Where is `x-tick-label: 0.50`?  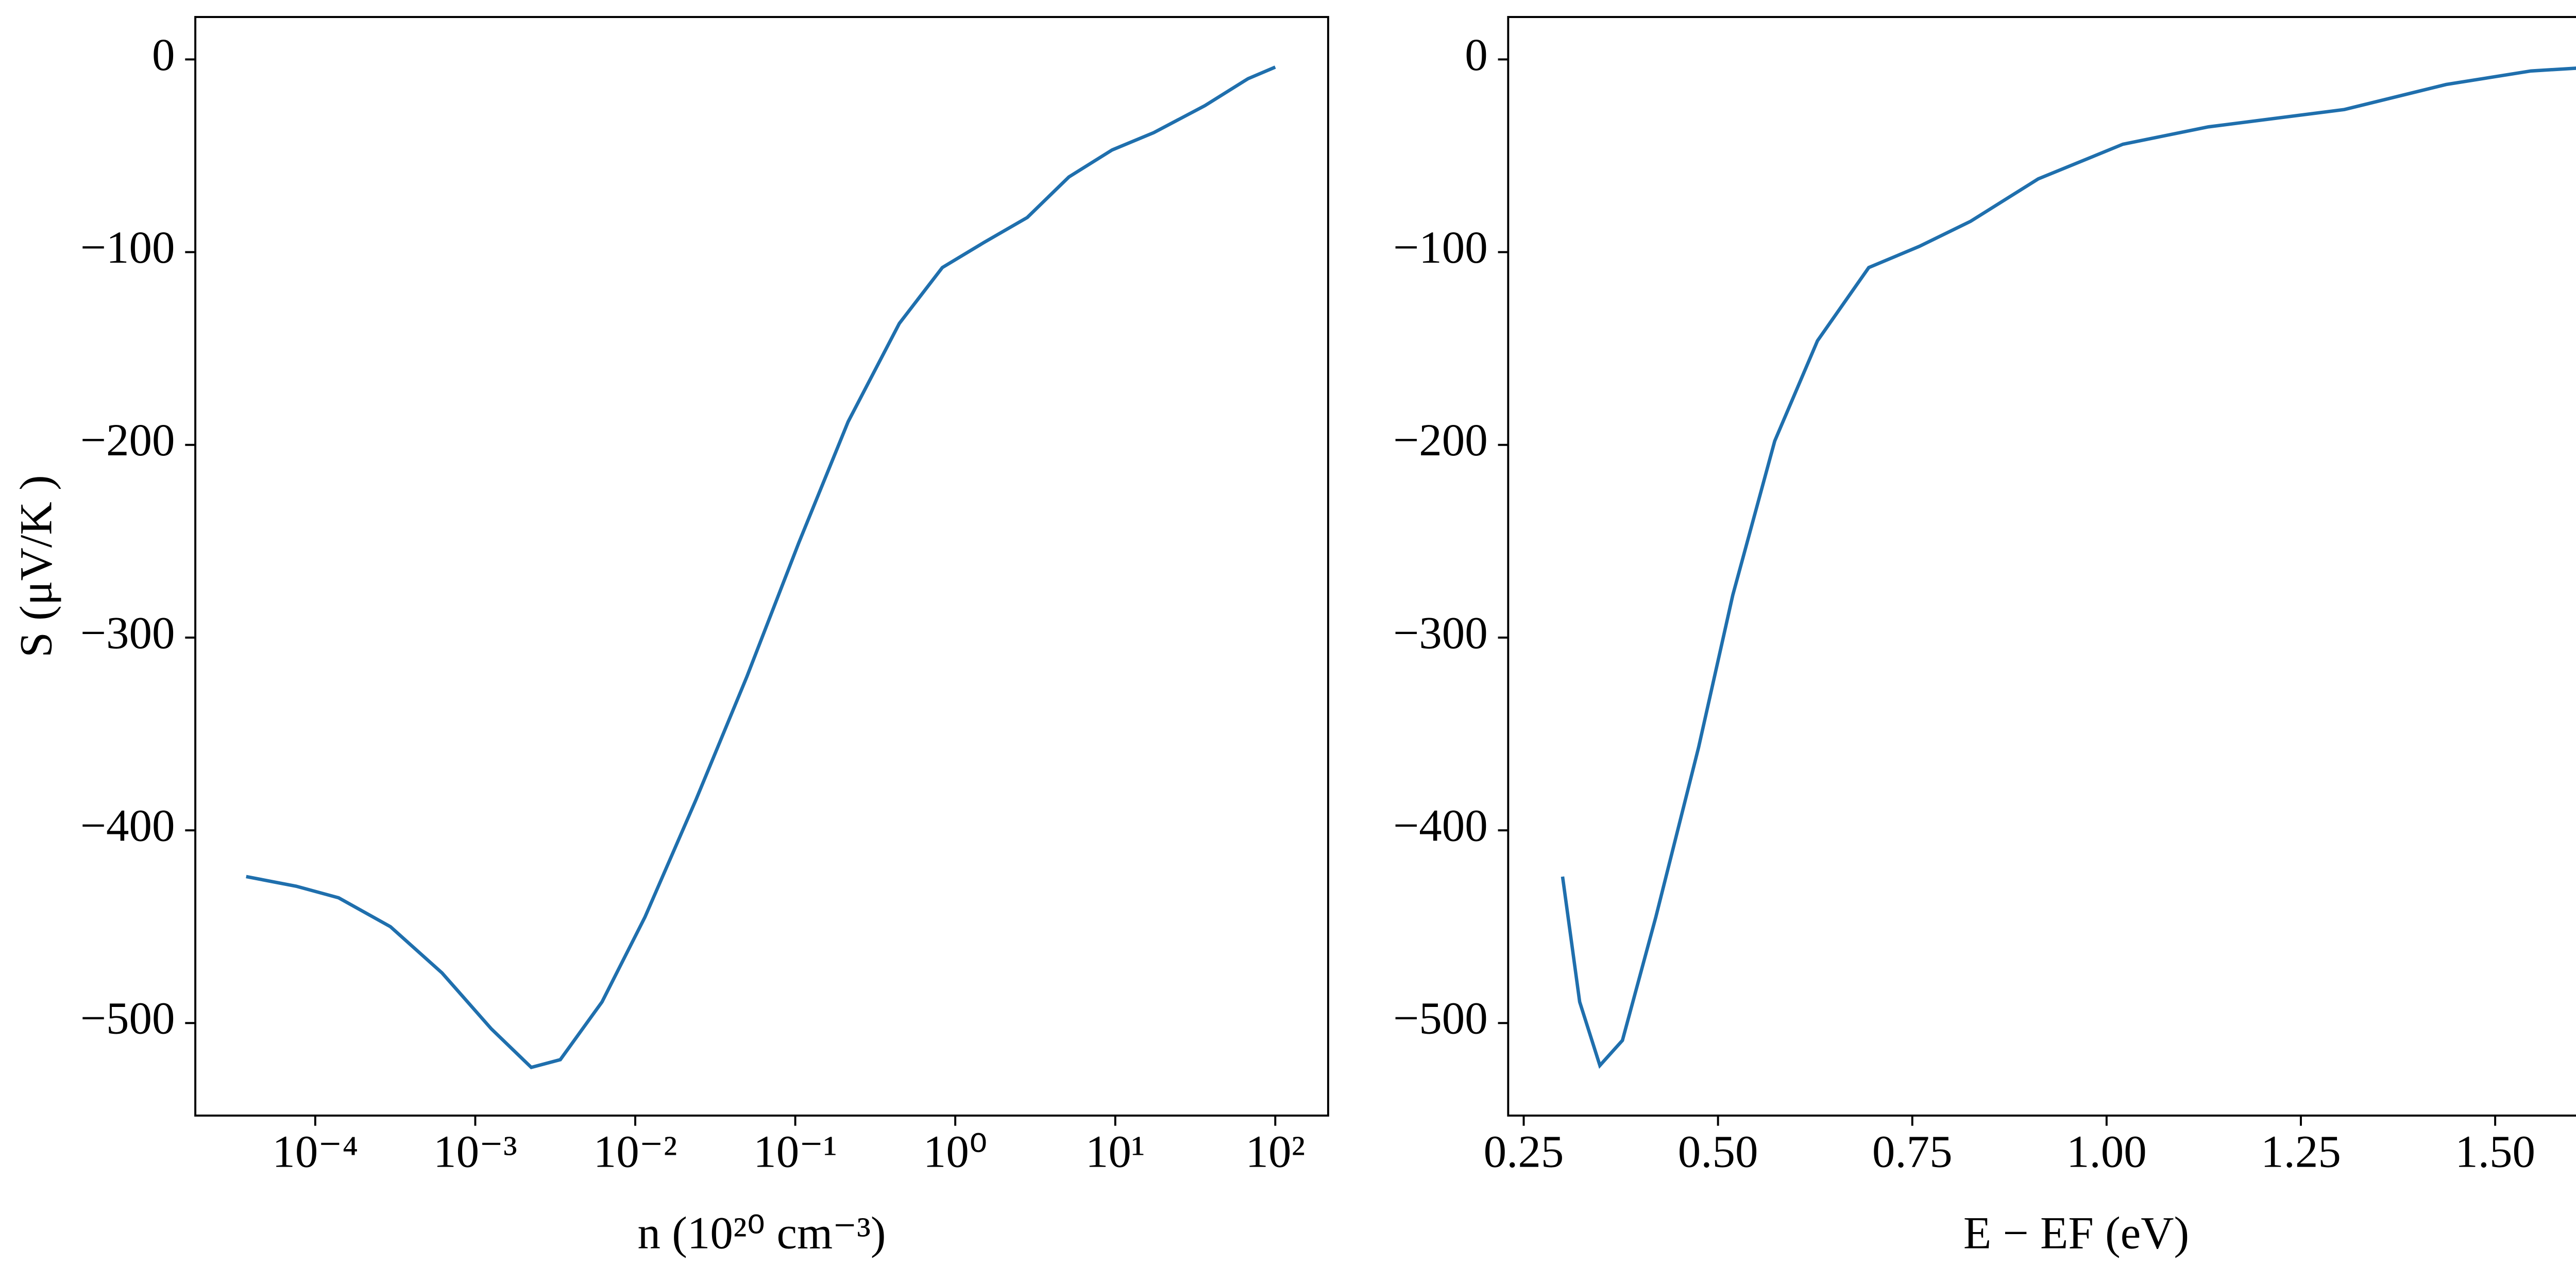
x-tick-label: 0.50 is located at coordinates (1718, 1151).